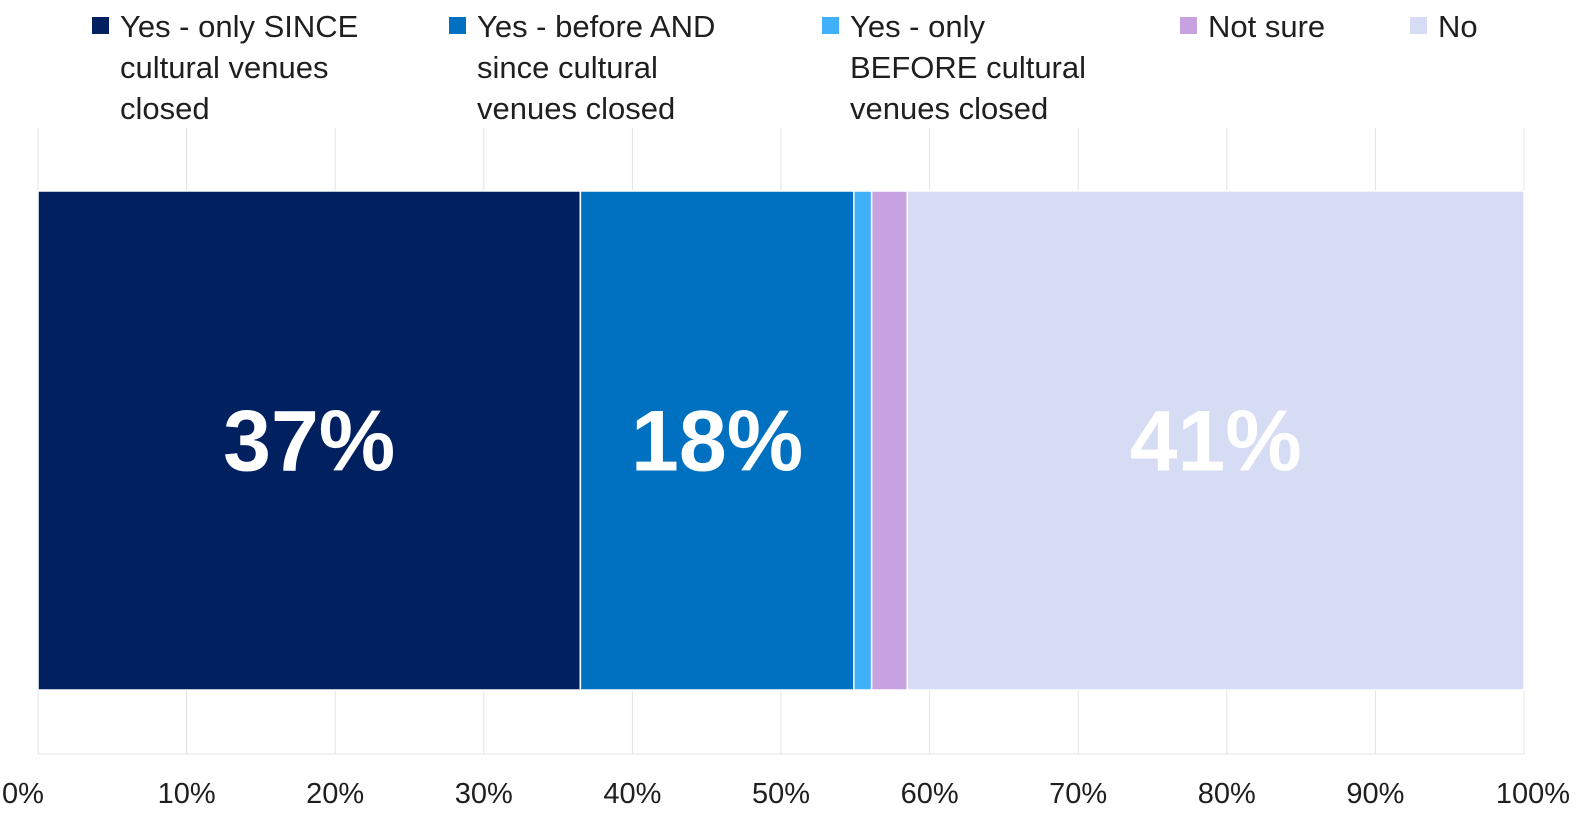 The height and width of the screenshot is (816, 1585). Describe the element at coordinates (632, 794) in the screenshot. I see `x-tick-label: 40%` at that location.